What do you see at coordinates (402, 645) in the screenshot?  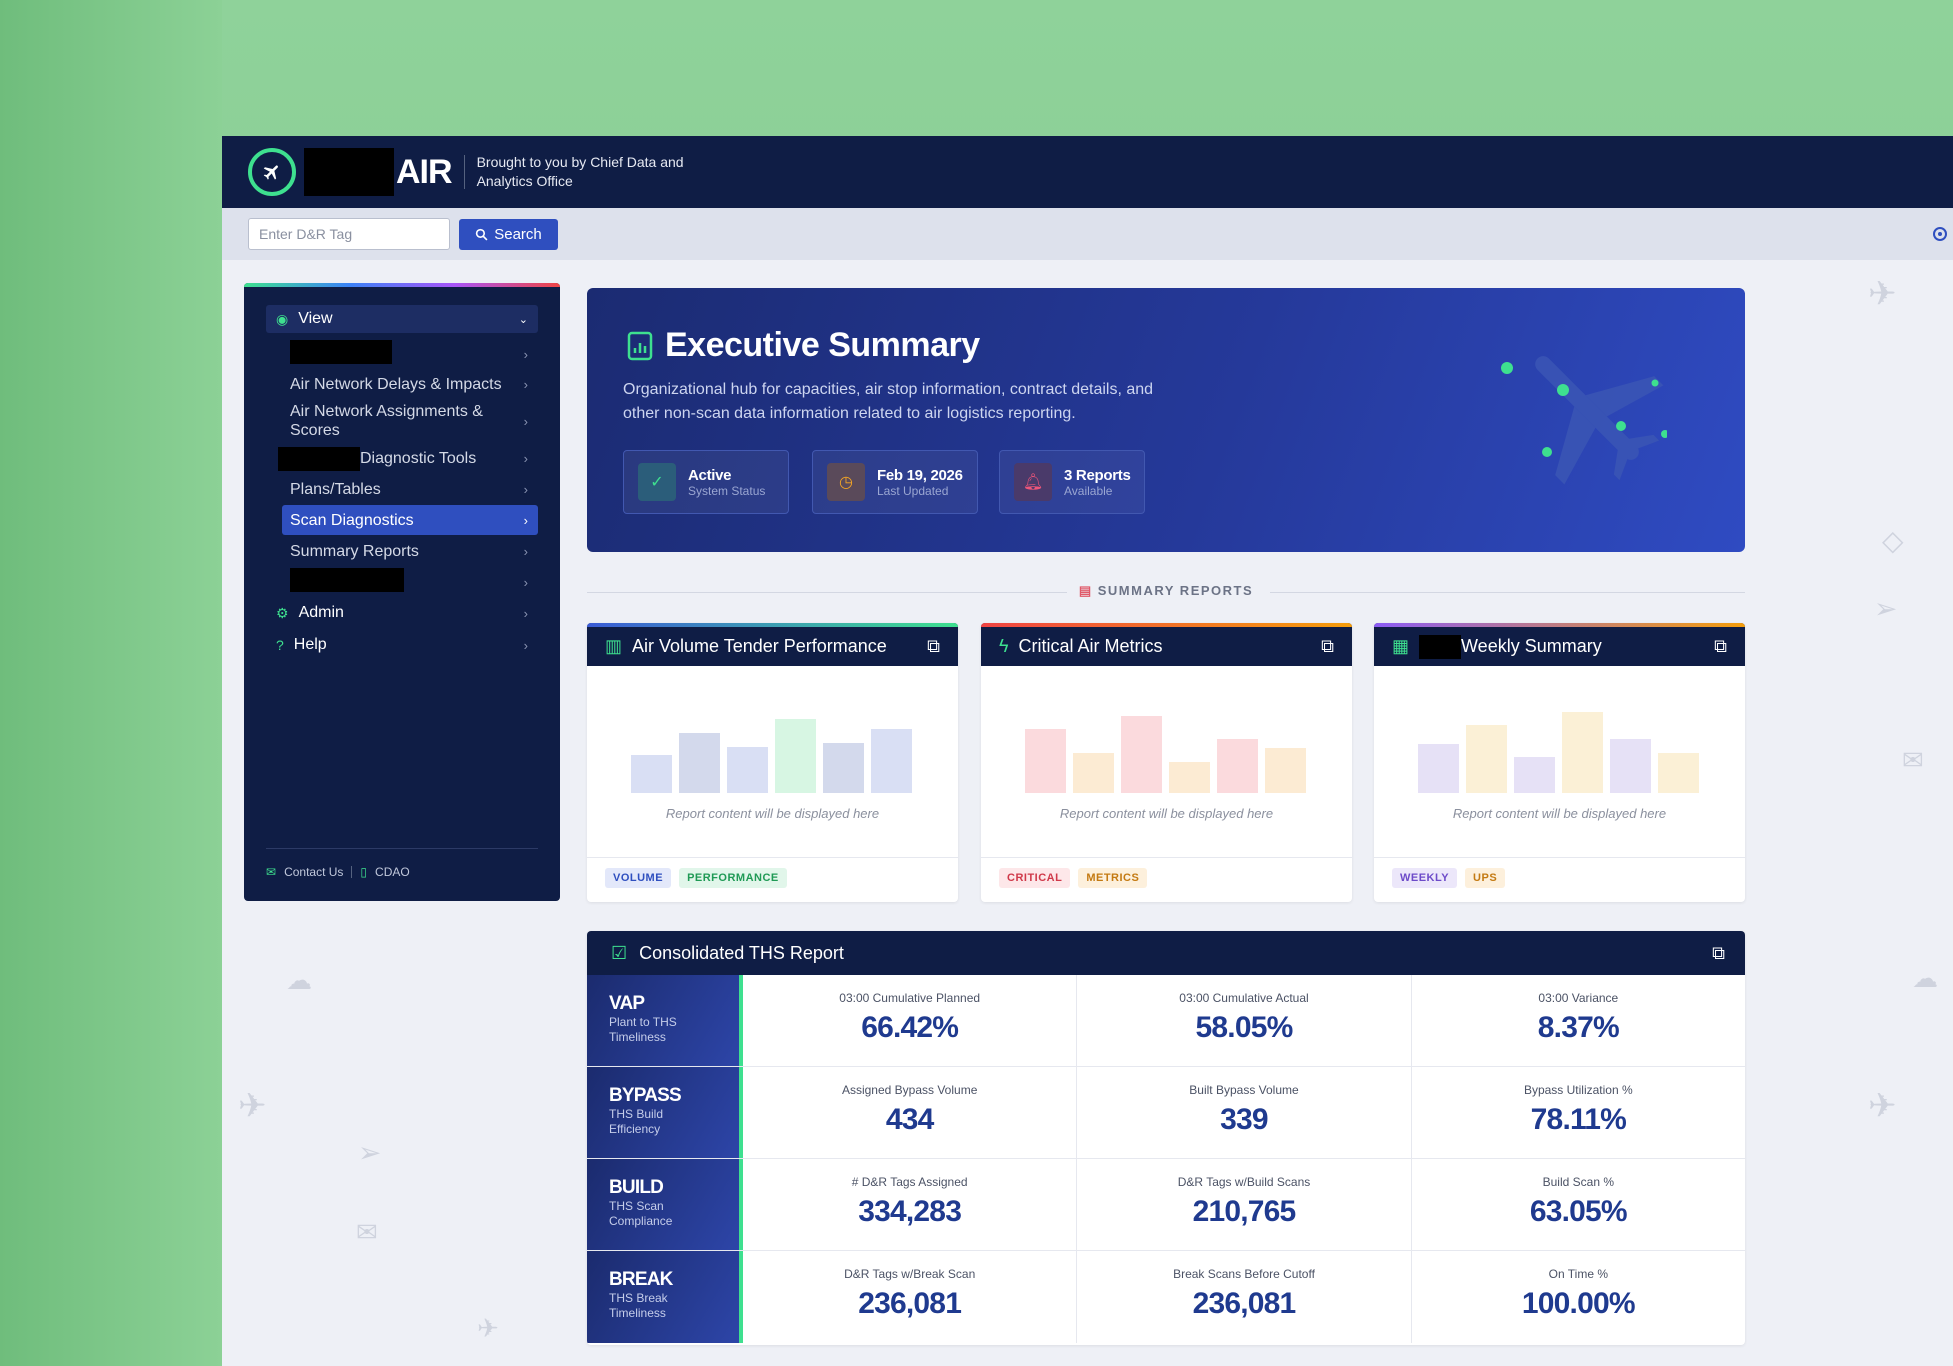 I see `nav-help: ? Help ›` at bounding box center [402, 645].